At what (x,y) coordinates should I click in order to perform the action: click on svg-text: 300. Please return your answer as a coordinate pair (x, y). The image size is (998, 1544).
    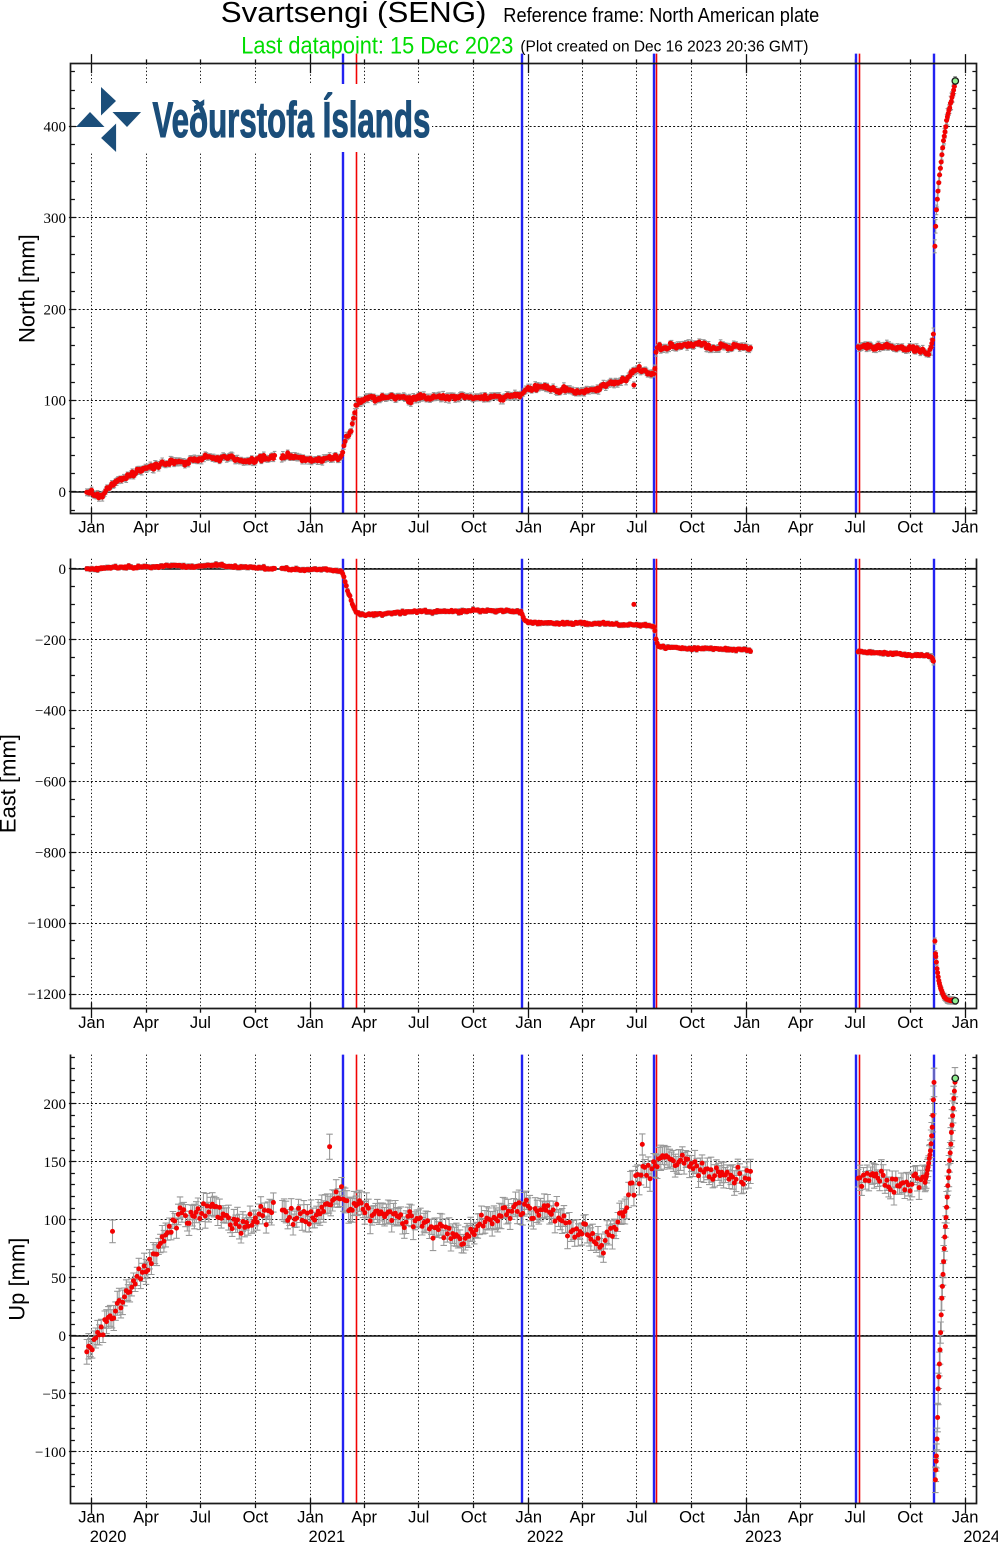
    Looking at the image, I should click on (55, 219).